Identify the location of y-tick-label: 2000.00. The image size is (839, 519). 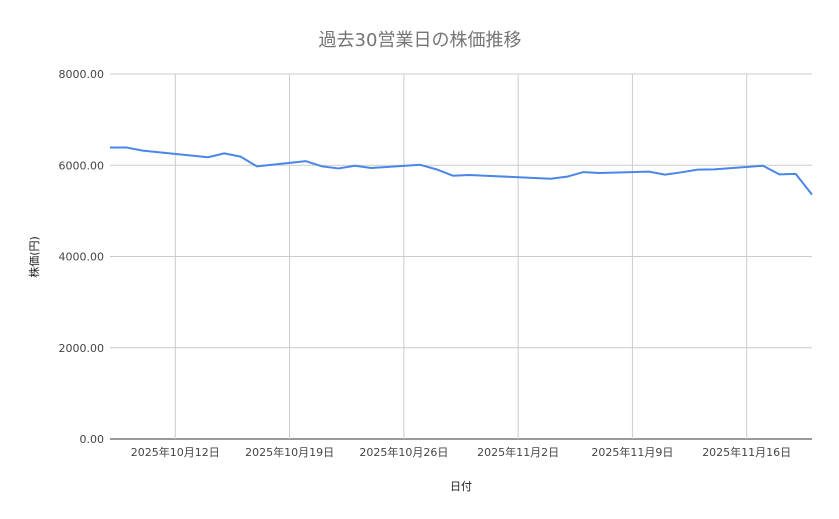
(82, 348).